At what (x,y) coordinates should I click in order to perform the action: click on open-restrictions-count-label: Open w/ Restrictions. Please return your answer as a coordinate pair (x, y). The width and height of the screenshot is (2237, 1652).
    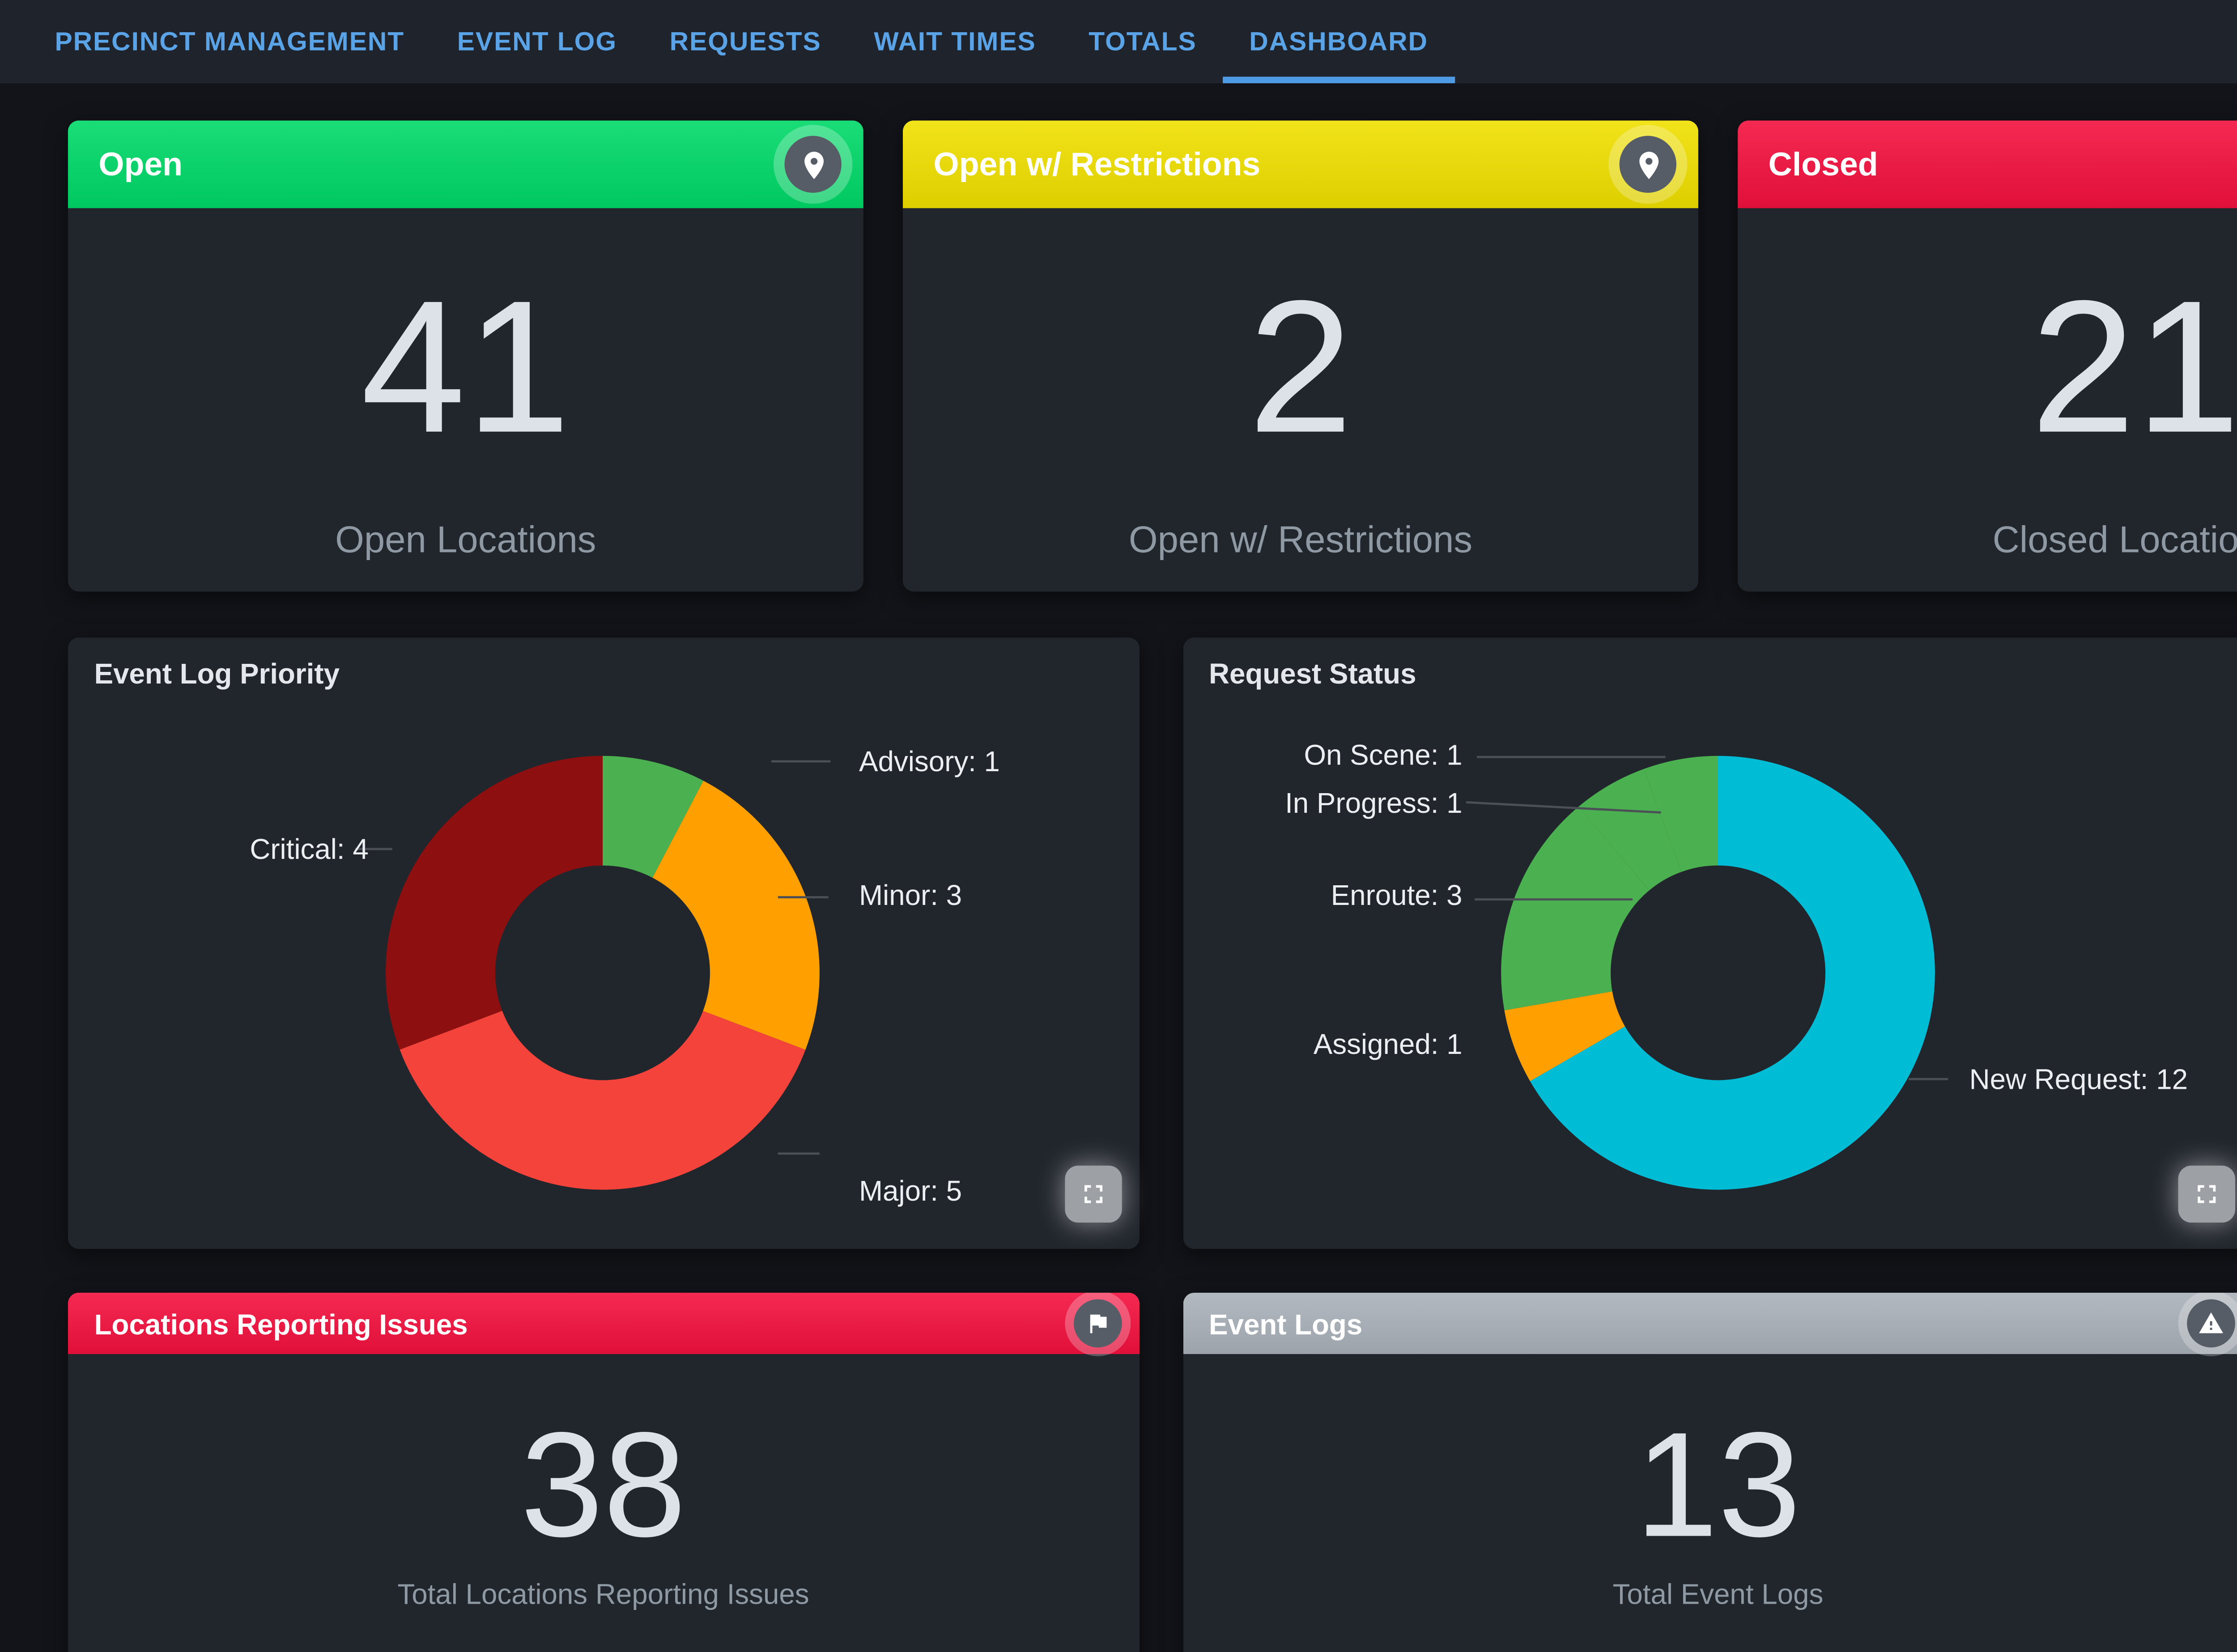
    Looking at the image, I should click on (1300, 540).